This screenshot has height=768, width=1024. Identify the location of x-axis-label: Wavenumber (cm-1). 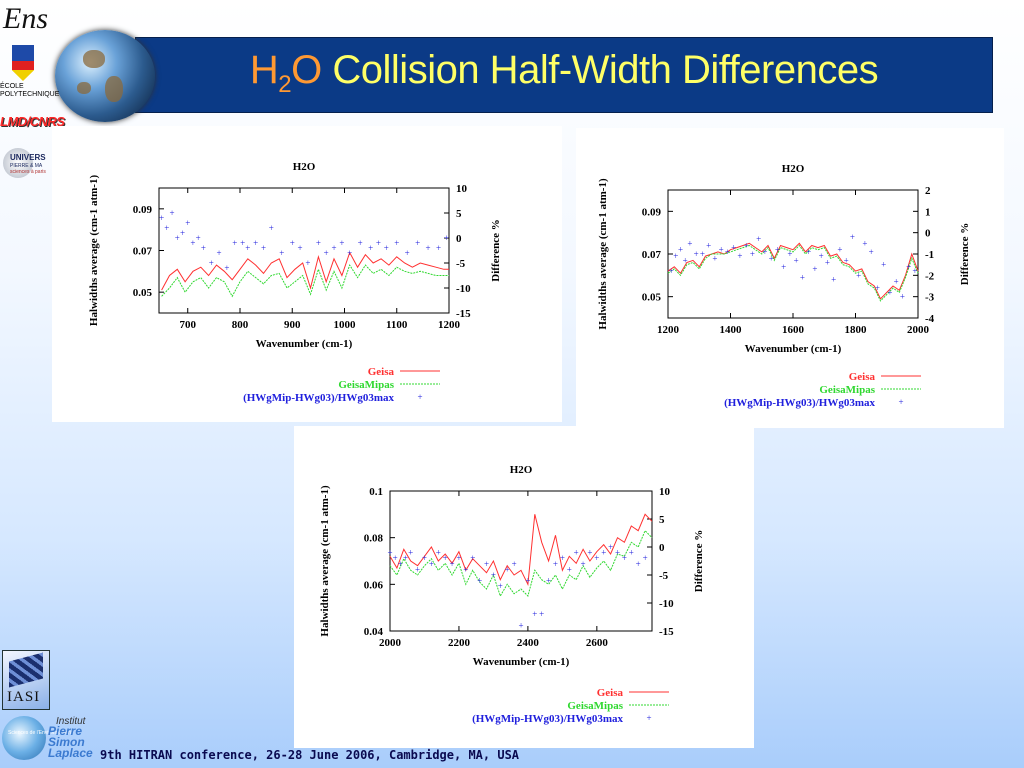
(521, 662).